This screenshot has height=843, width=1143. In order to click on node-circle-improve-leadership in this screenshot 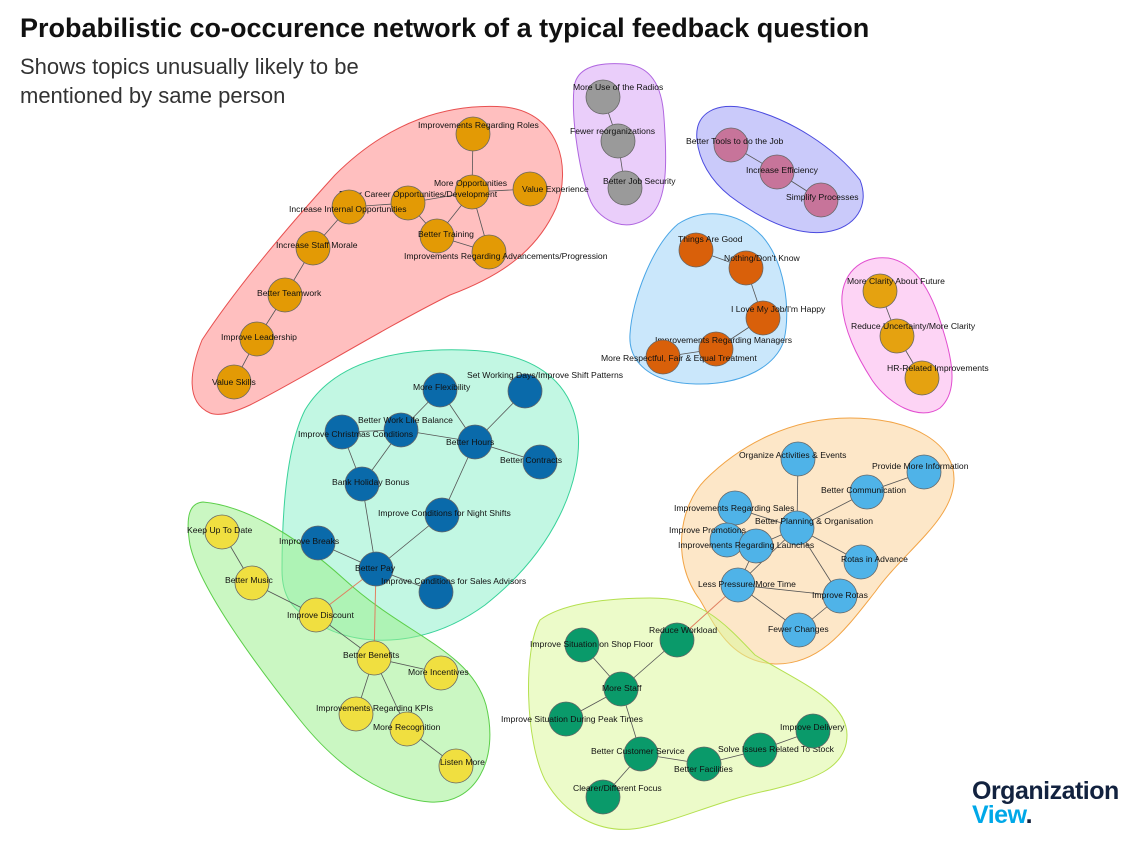, I will do `click(257, 339)`.